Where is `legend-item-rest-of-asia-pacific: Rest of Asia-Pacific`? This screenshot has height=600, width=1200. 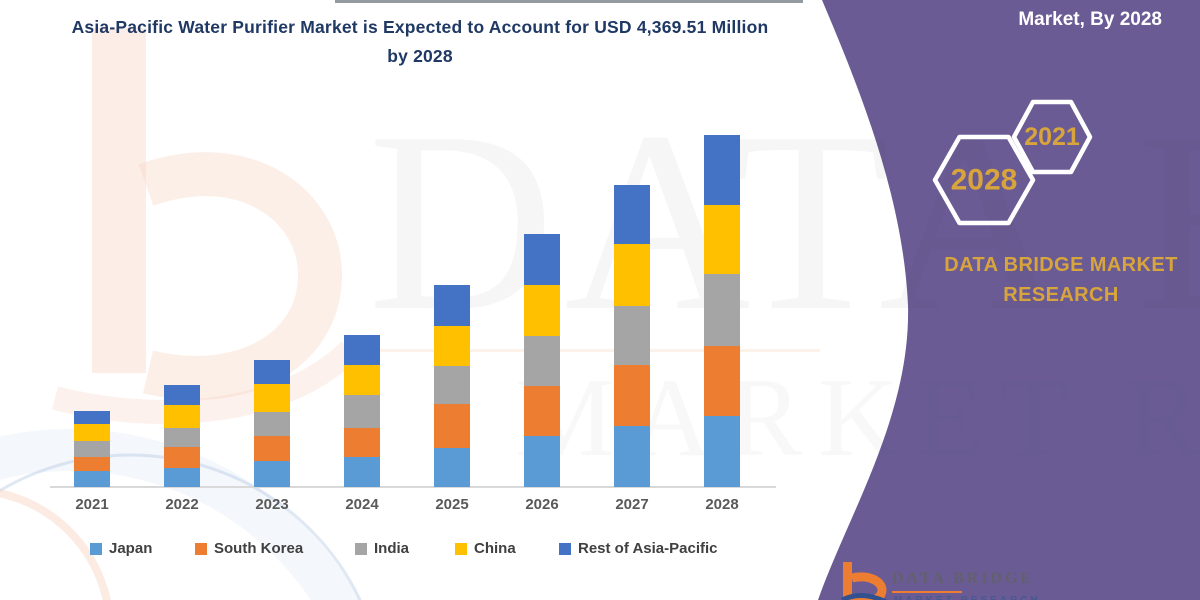
legend-item-rest-of-asia-pacific: Rest of Asia-Pacific is located at coordinates (638, 548).